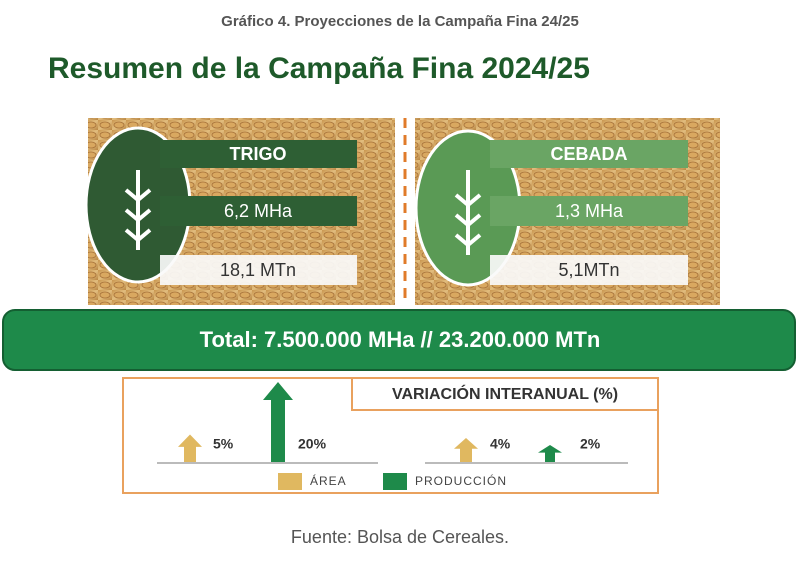 Image resolution: width=800 pixels, height=564 pixels. I want to click on total: Total: 7.500.000 MHa // 23.200.000 MTn, so click(400, 339).